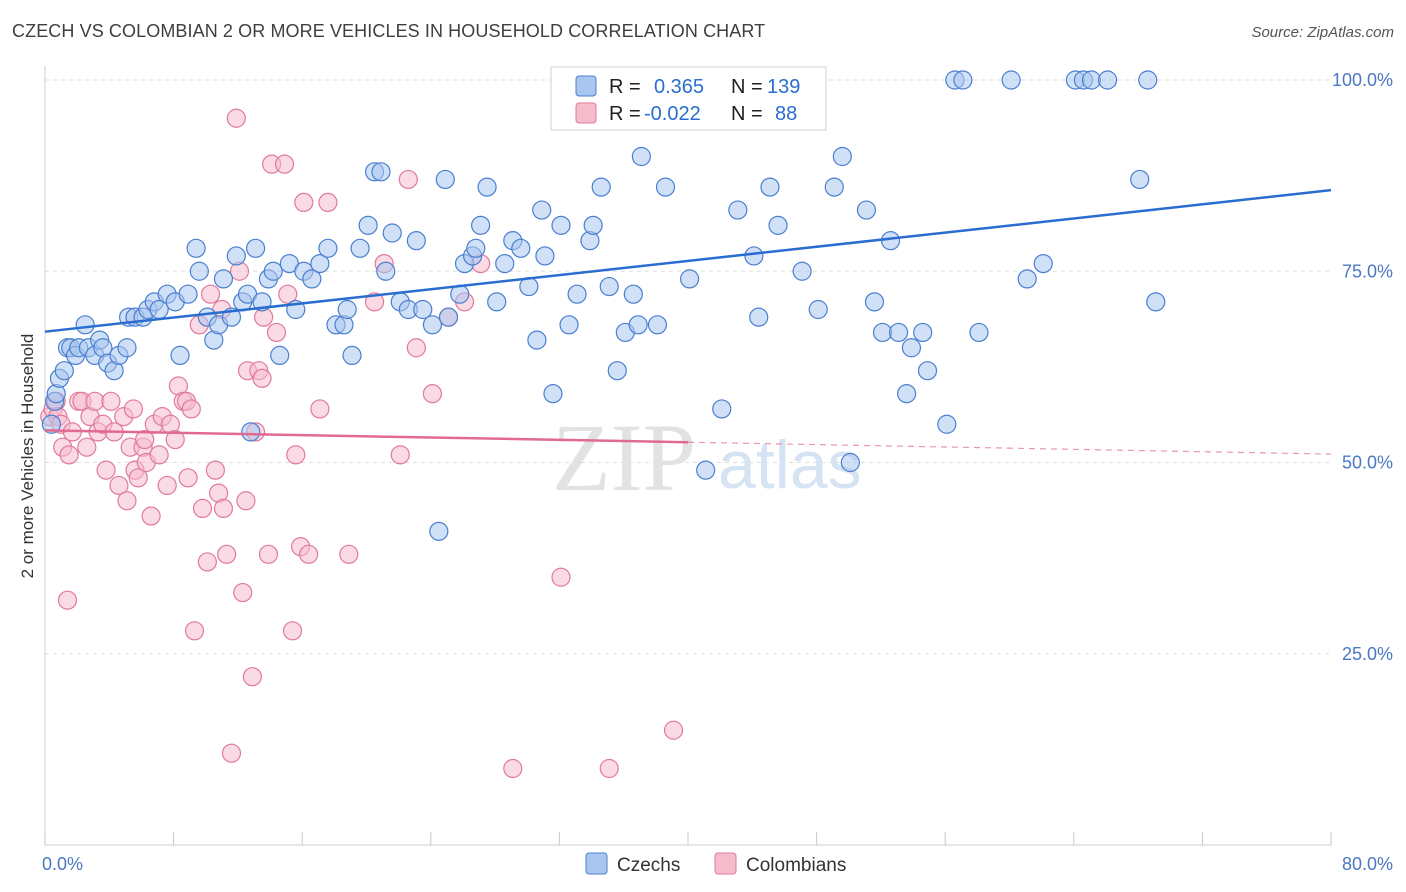 The width and height of the screenshot is (1406, 892). What do you see at coordinates (1367, 654) in the screenshot?
I see `y-tick-label: 25.0%` at bounding box center [1367, 654].